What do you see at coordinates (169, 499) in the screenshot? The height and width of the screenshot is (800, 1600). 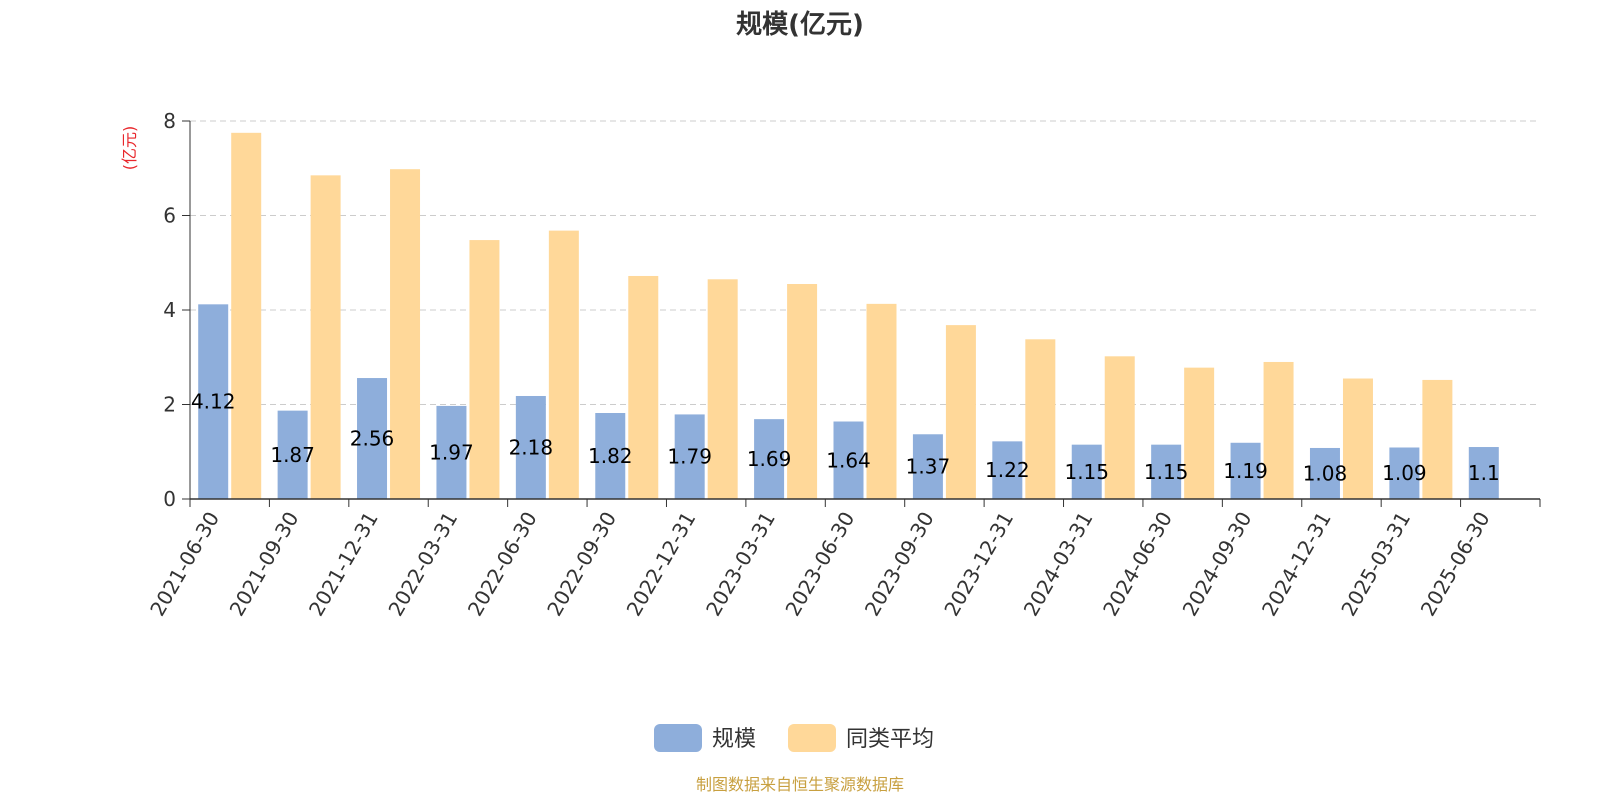 I see `y-tick-label: 0` at bounding box center [169, 499].